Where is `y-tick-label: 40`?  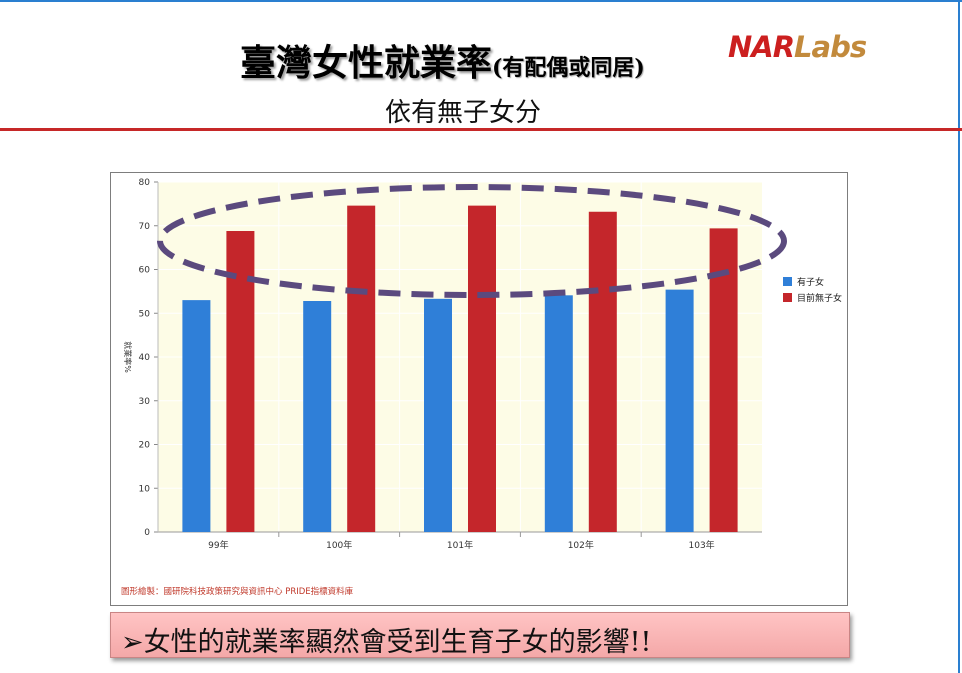 y-tick-label: 40 is located at coordinates (145, 358).